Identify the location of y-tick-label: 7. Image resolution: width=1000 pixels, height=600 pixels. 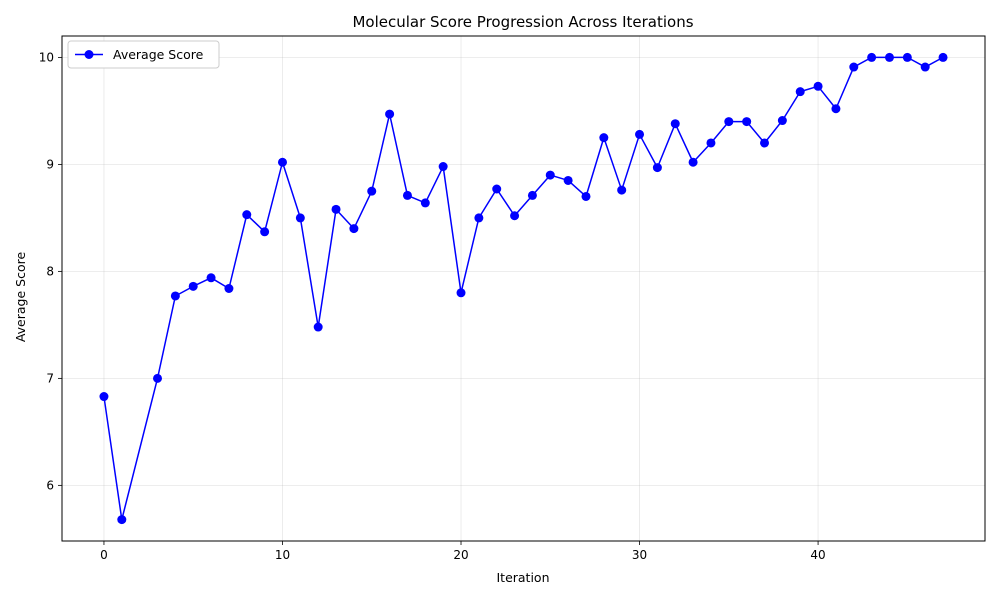
(50, 378).